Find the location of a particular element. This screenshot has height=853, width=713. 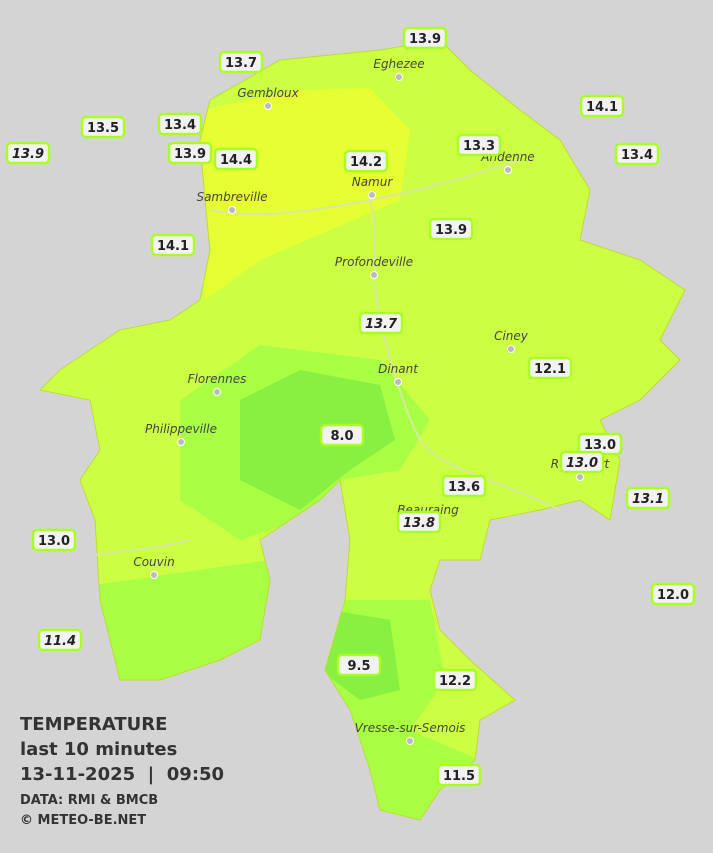

station-value: 13.1 is located at coordinates (648, 499).